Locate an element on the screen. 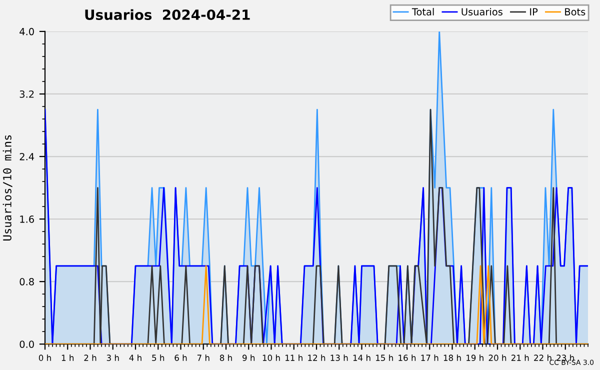 This screenshot has height=370, width=600. x-tick-label: 21 h is located at coordinates (520, 357).